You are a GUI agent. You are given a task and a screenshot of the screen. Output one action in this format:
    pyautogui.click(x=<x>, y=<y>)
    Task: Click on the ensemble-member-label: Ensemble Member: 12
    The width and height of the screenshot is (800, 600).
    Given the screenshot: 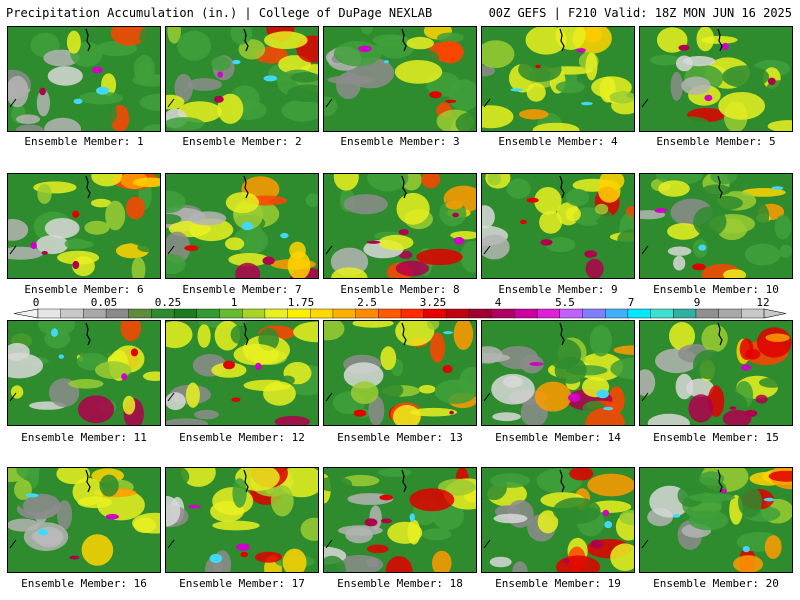 What is the action you would take?
    pyautogui.click(x=242, y=437)
    